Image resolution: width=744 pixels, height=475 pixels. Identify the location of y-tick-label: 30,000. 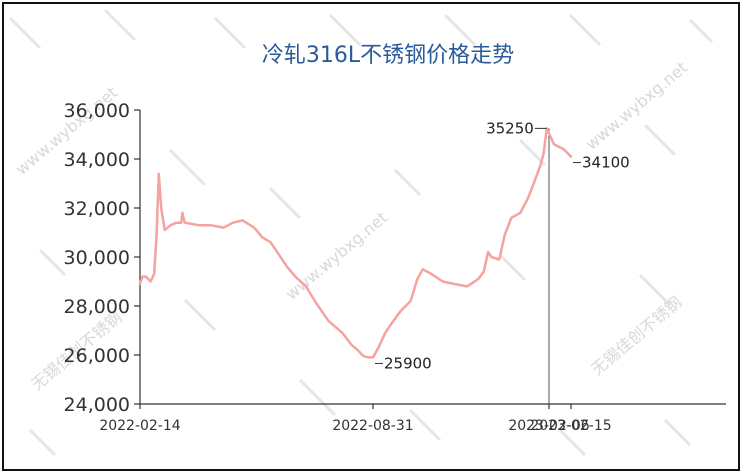
(97, 258).